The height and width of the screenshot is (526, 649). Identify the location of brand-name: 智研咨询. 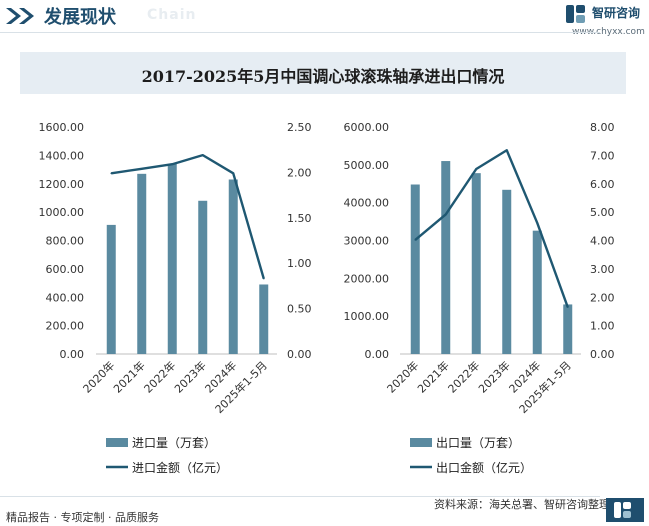
(616, 13).